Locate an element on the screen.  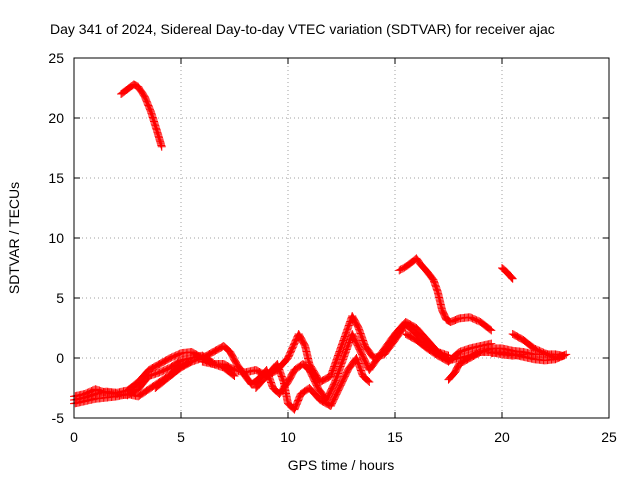
series-a09 is located at coordinates (507, 273).